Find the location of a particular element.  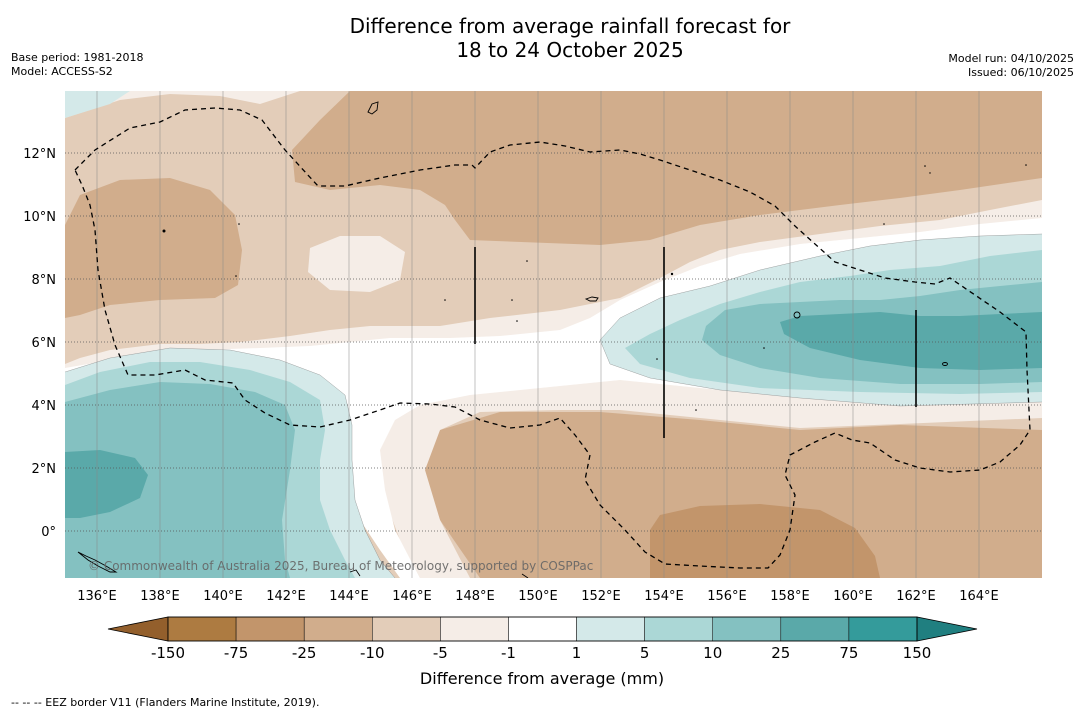

lon-label-160e: 160°E is located at coordinates (853, 596).